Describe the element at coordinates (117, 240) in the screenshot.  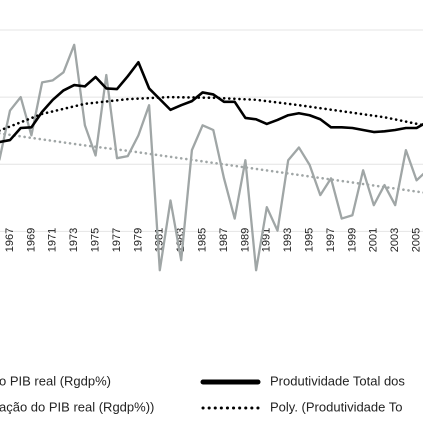
I see `x-tick-label: 1977` at that location.